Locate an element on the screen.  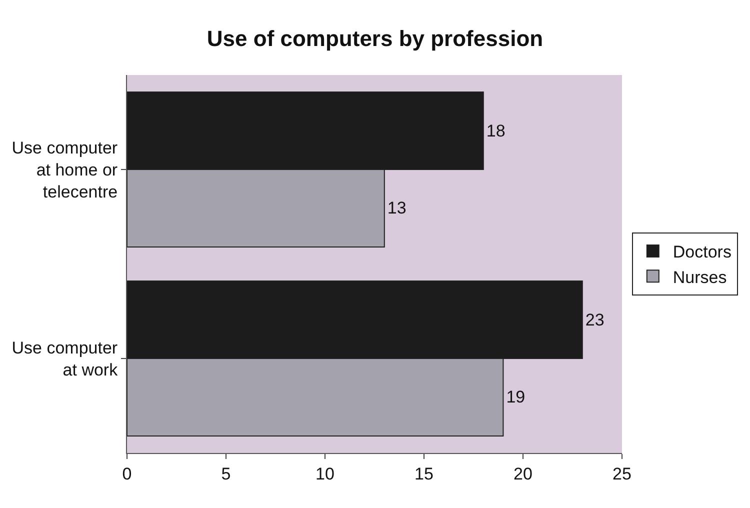
x-tick-label: 25 is located at coordinates (622, 474).